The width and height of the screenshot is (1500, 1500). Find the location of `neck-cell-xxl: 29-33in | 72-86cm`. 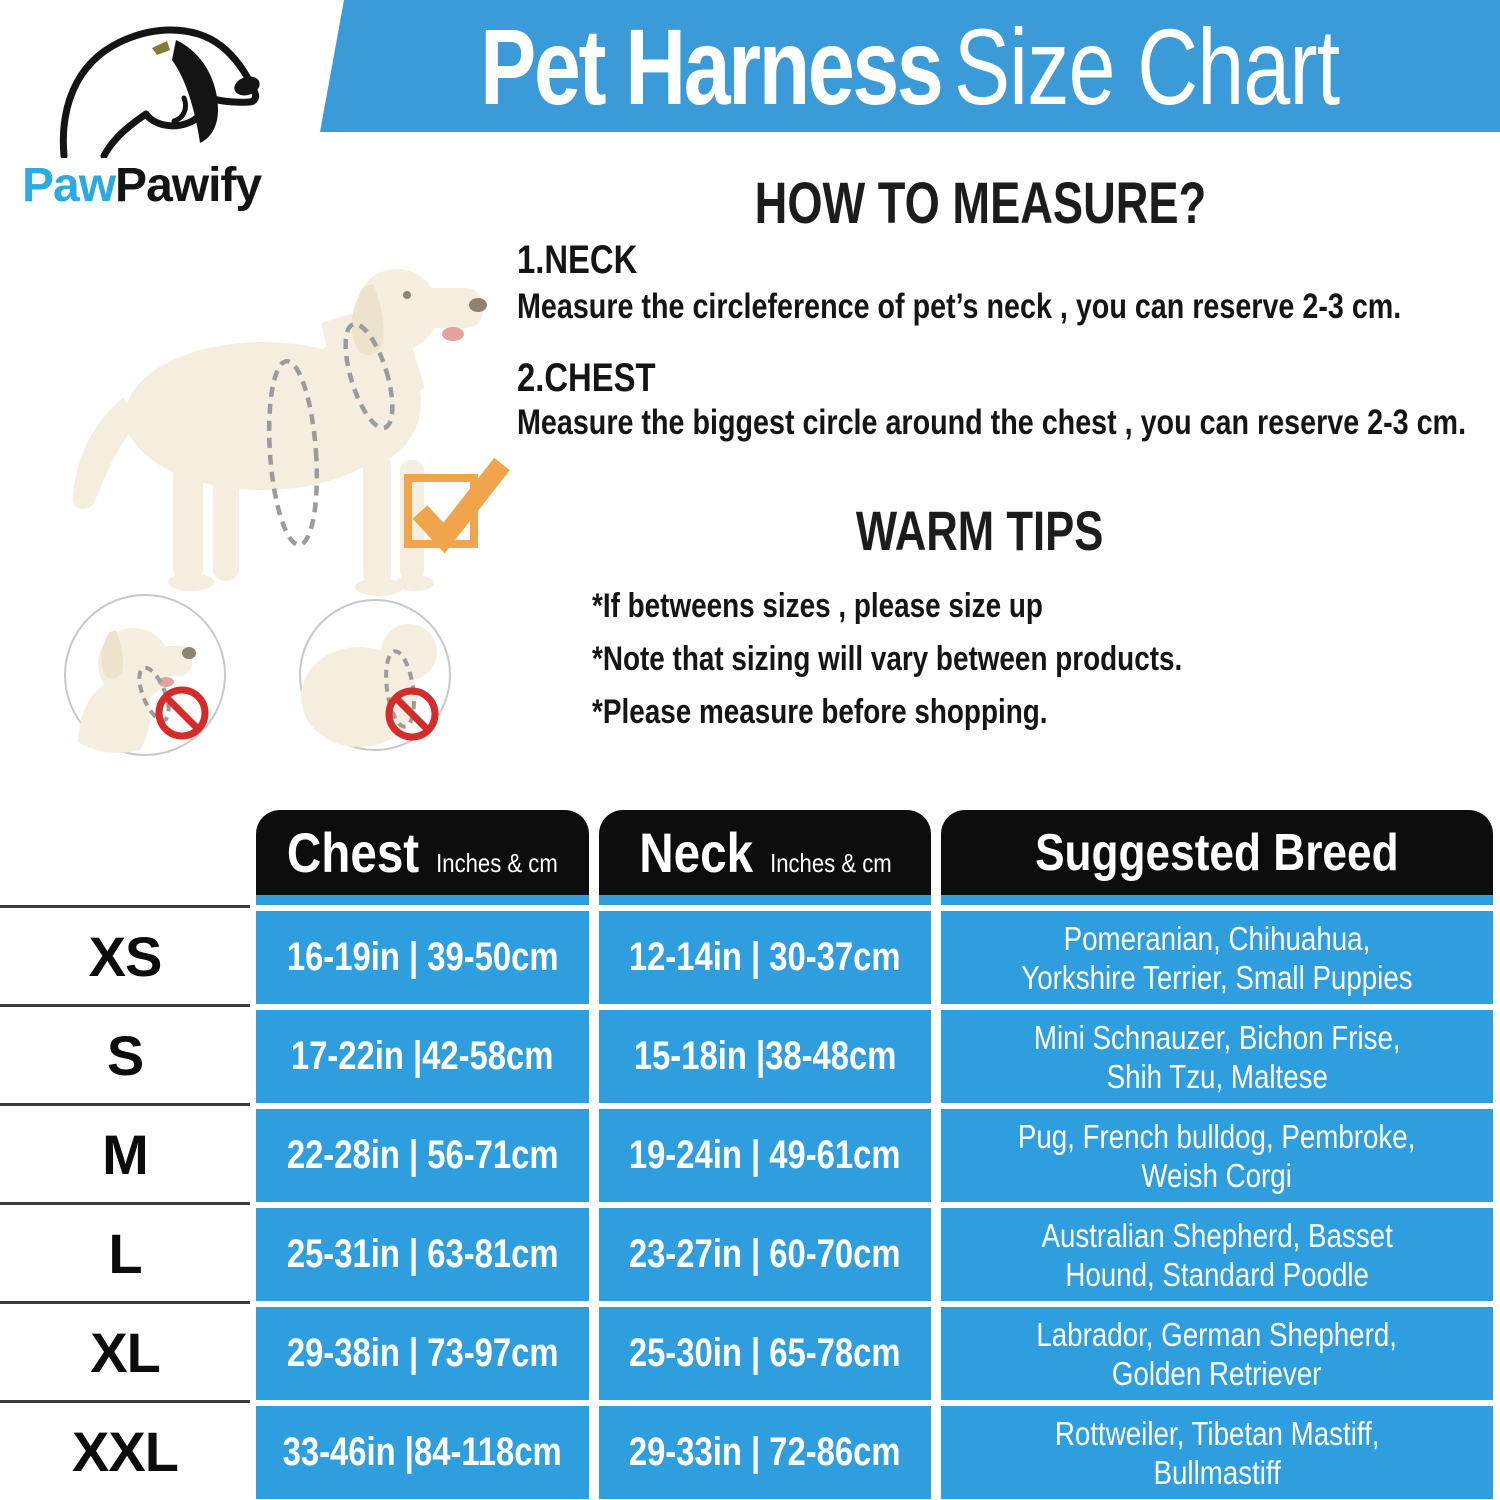

neck-cell-xxl: 29-33in | 72-86cm is located at coordinates (765, 1452).